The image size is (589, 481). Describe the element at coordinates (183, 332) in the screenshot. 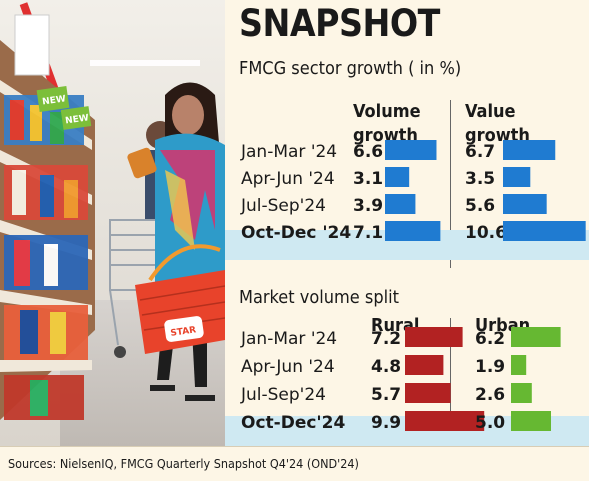

I see `basket-label: STAR` at that location.